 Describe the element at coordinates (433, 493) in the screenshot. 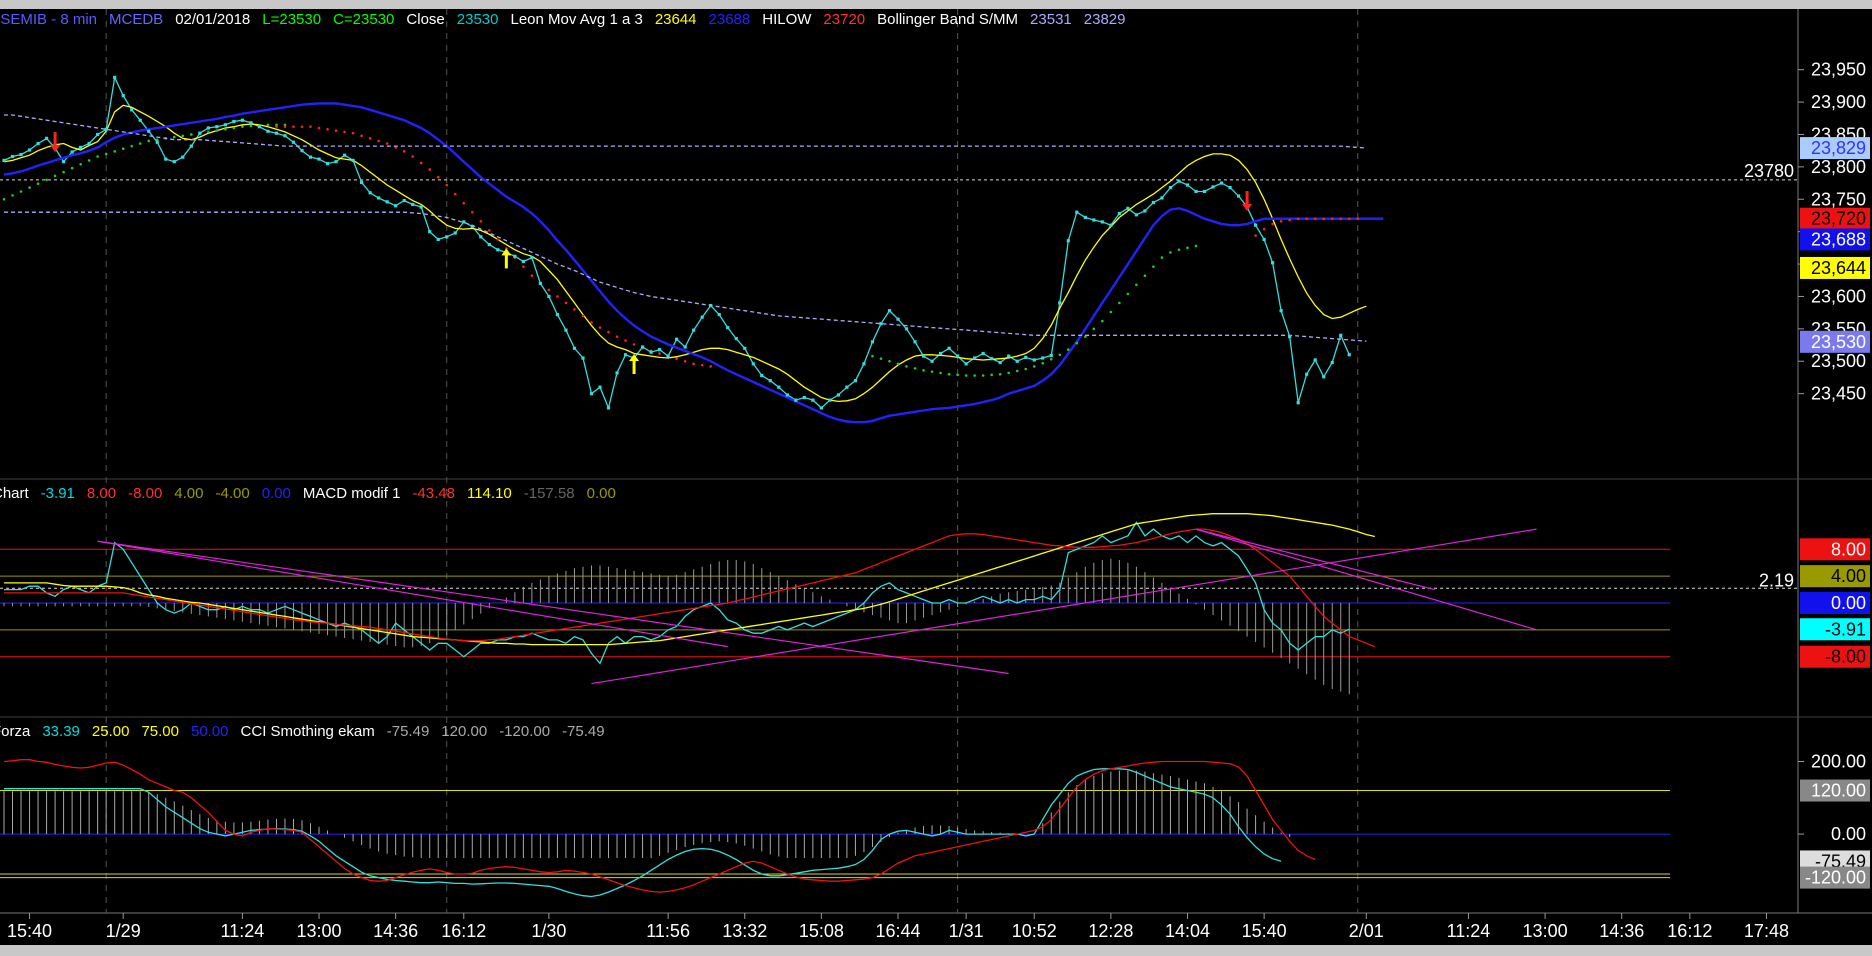

I see `panel-header-item: -43.48` at that location.